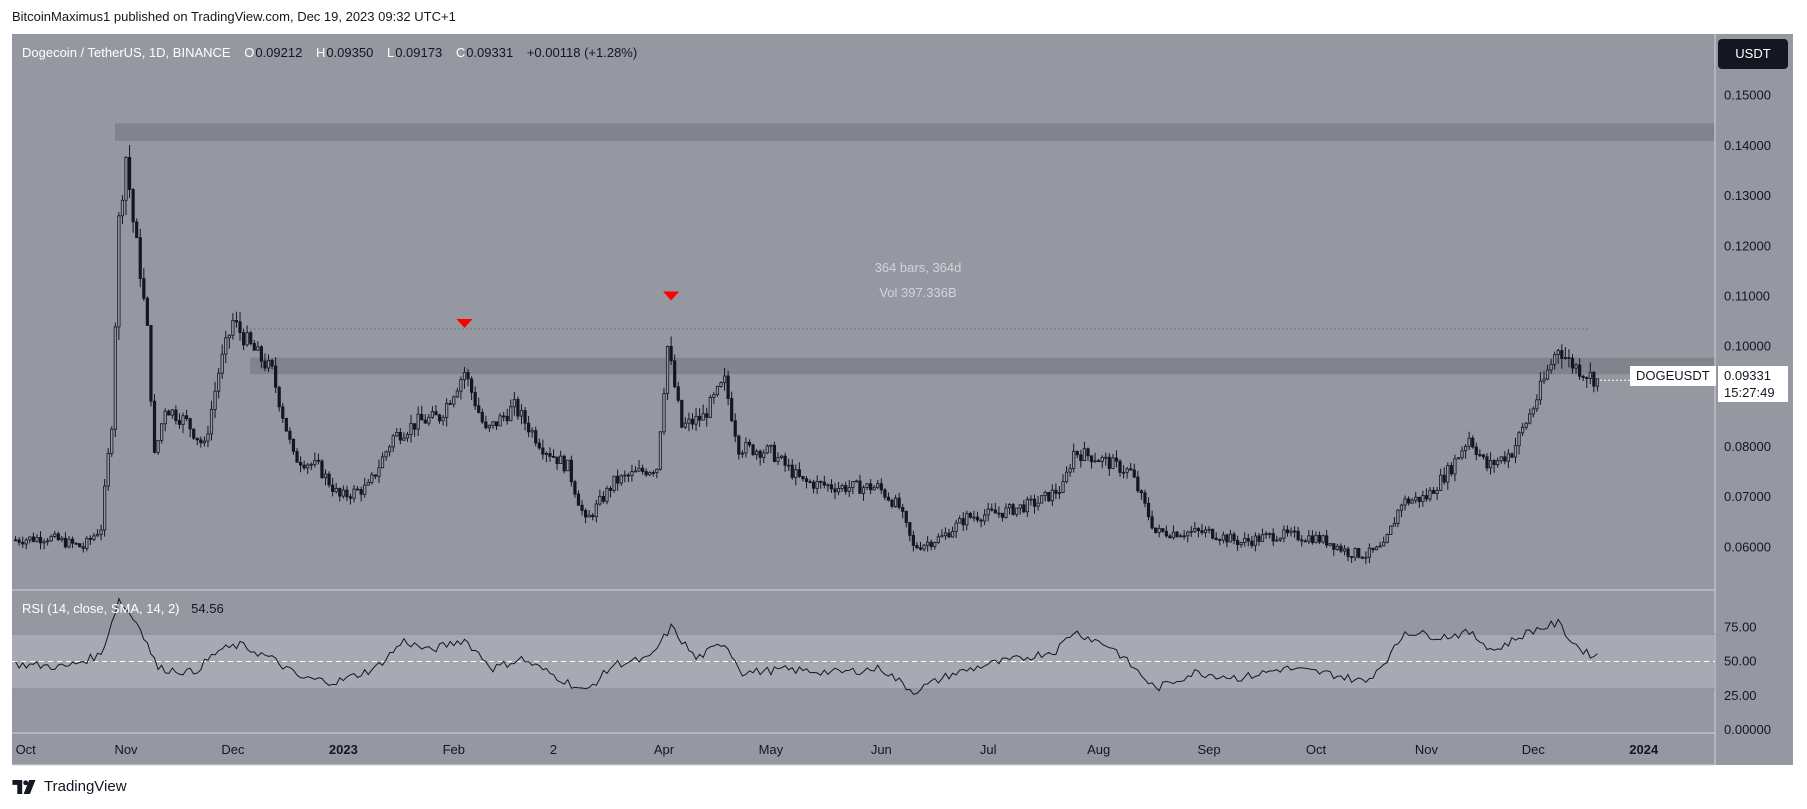 The height and width of the screenshot is (809, 1807). I want to click on price-axis-label: 0.11000, so click(1747, 295).